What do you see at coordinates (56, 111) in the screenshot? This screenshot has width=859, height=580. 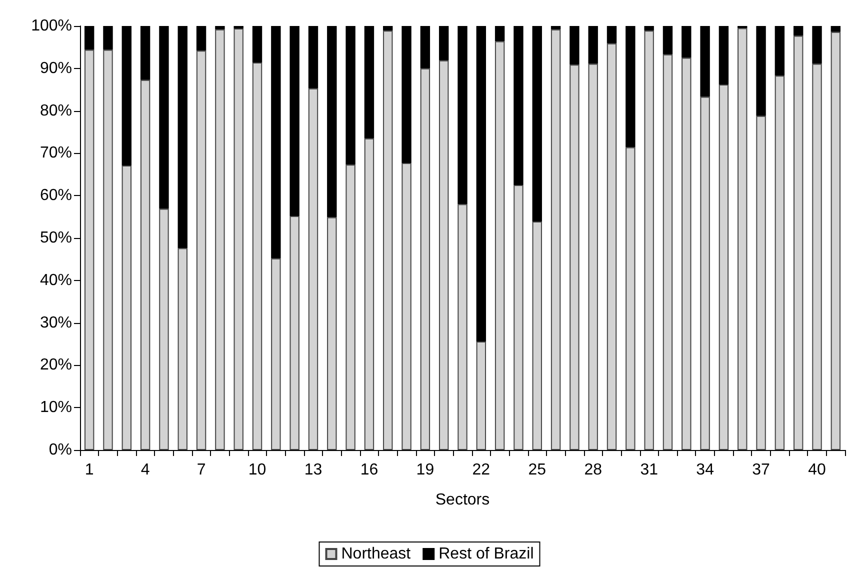 I see `y-tick-label: 80%` at bounding box center [56, 111].